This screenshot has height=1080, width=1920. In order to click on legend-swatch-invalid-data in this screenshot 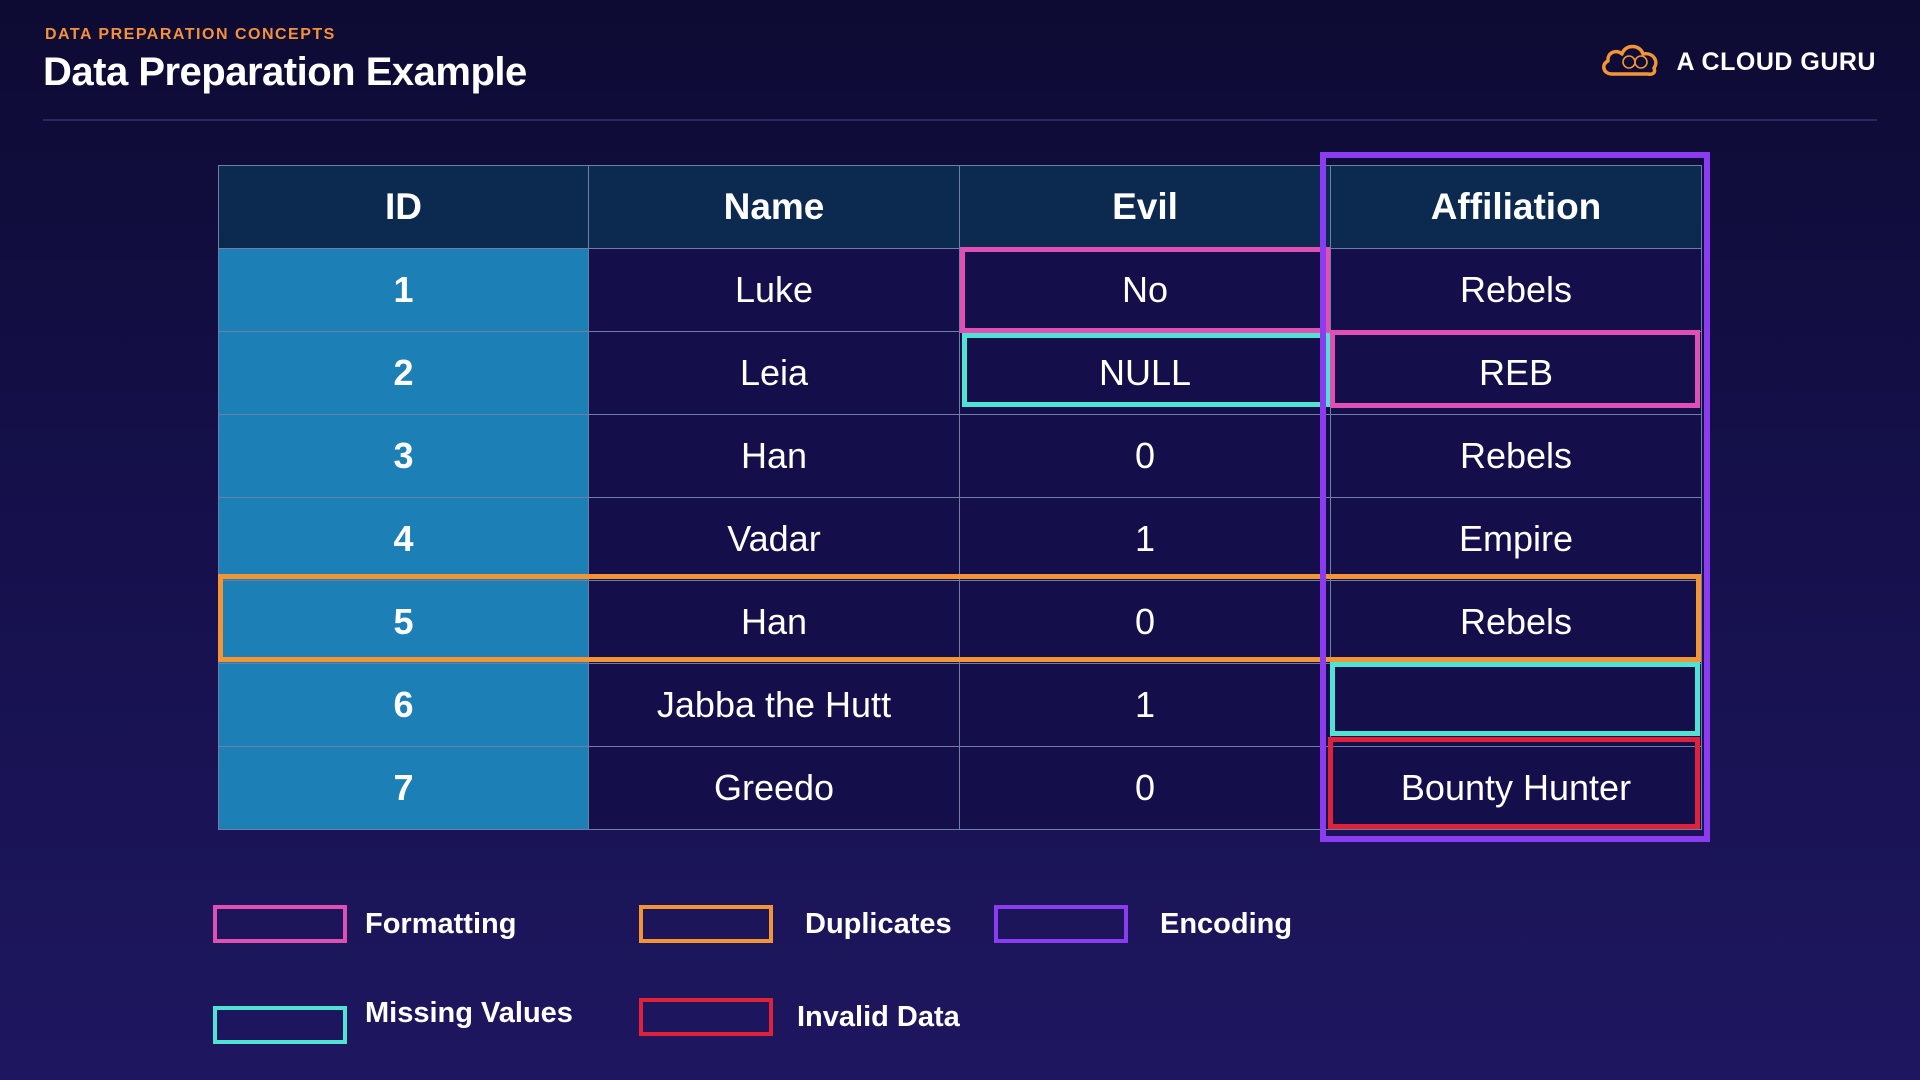, I will do `click(706, 1017)`.